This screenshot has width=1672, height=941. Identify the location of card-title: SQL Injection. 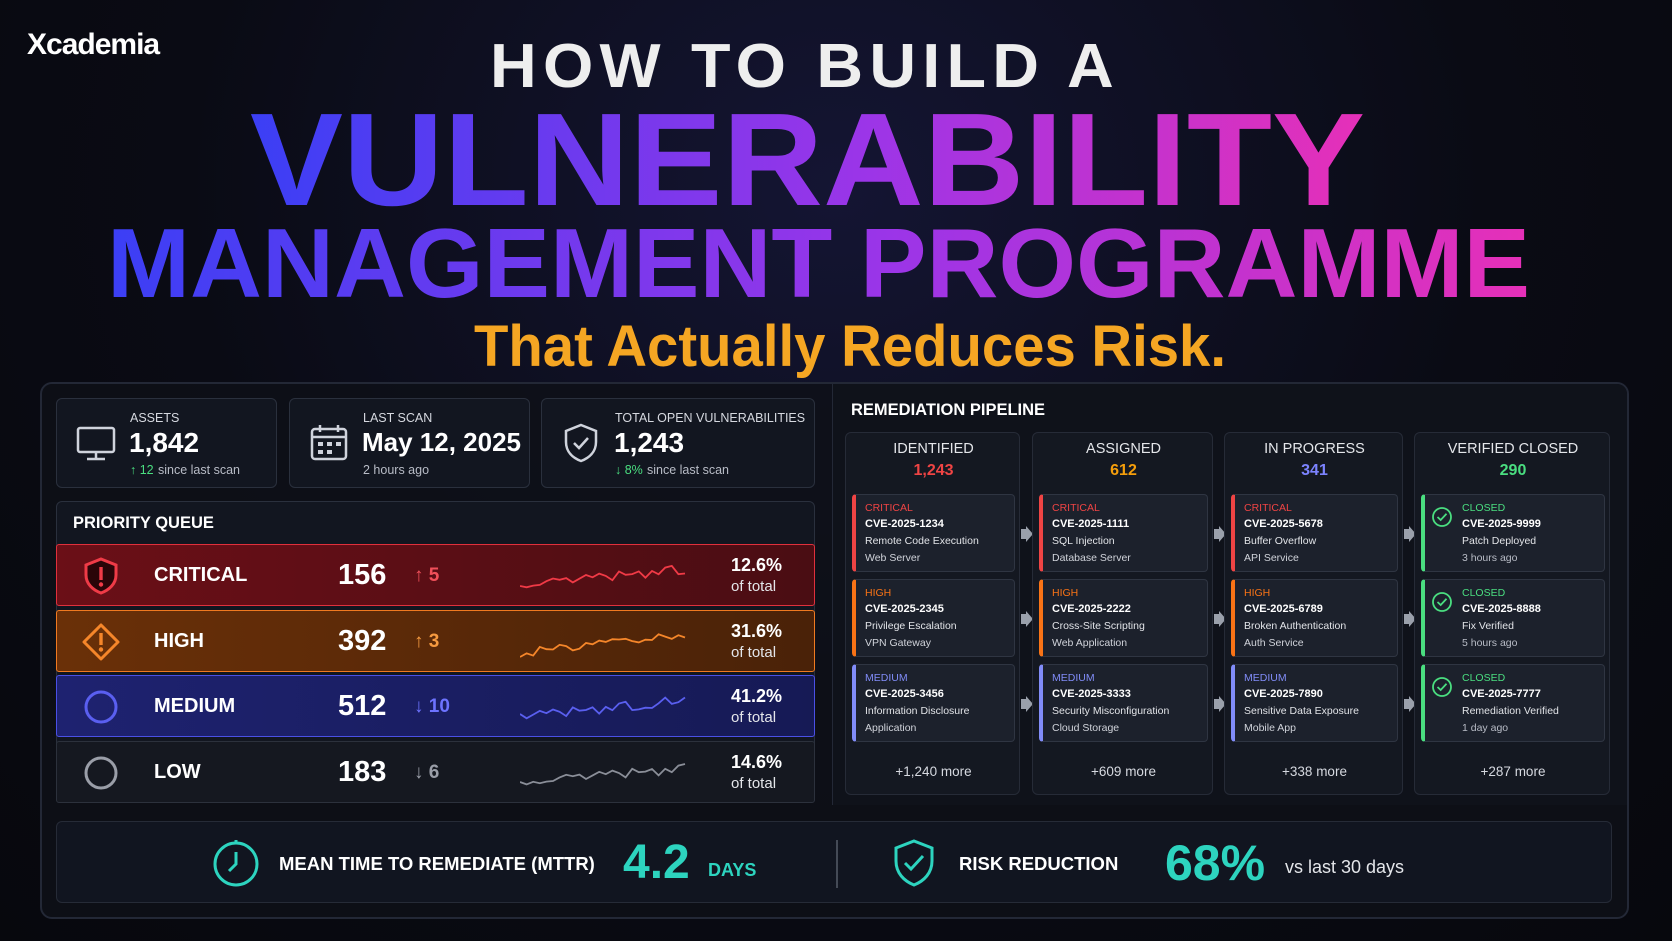
(1083, 541).